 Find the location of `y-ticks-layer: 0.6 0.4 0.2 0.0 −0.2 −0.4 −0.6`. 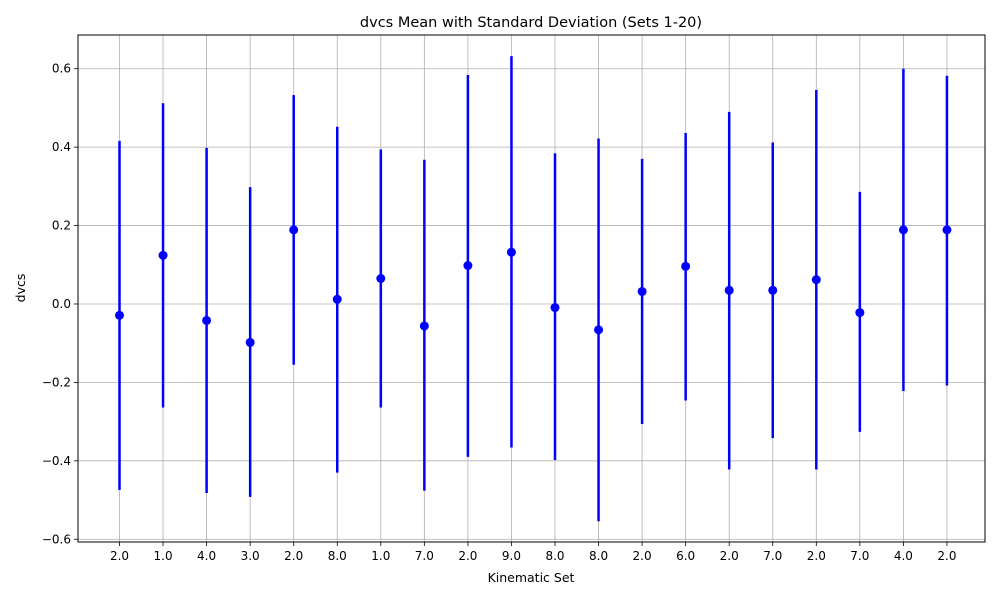

y-ticks-layer: 0.6 0.4 0.2 0.0 −0.2 −0.4 −0.6 is located at coordinates (60, 304).